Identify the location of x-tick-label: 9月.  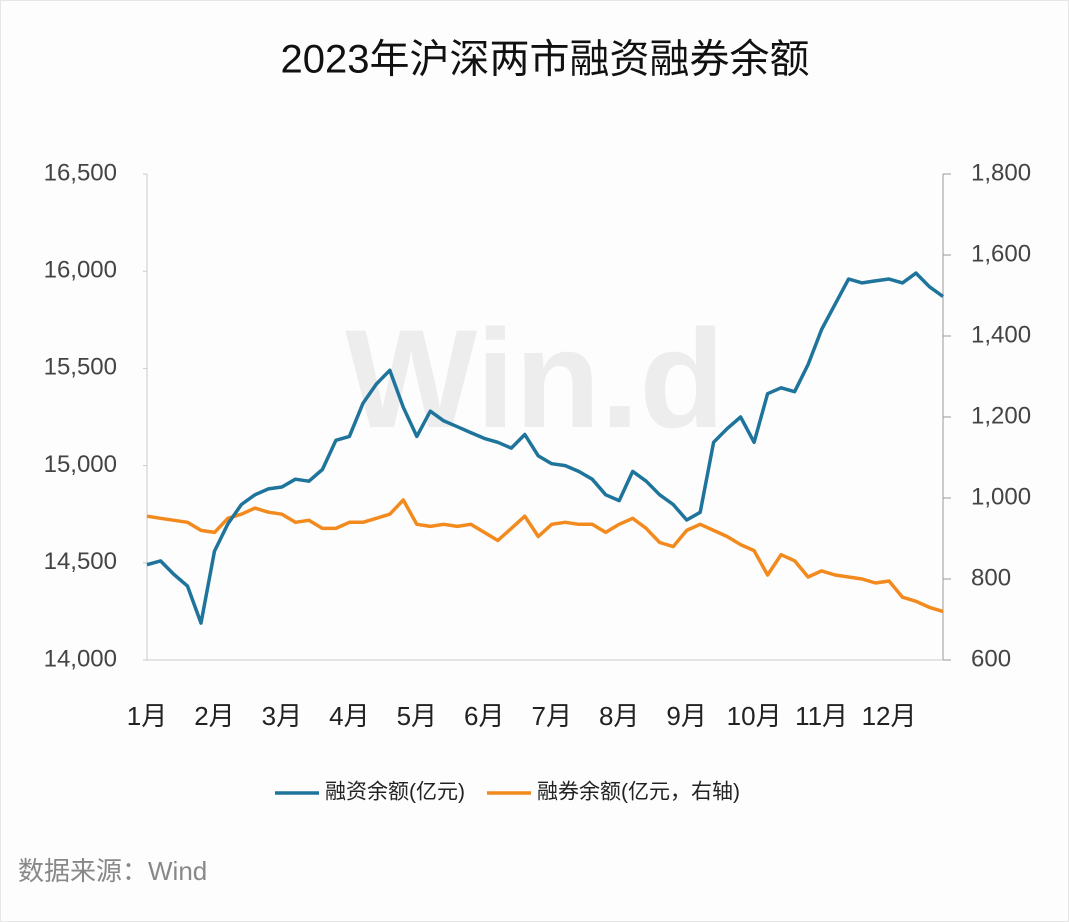
(686, 716).